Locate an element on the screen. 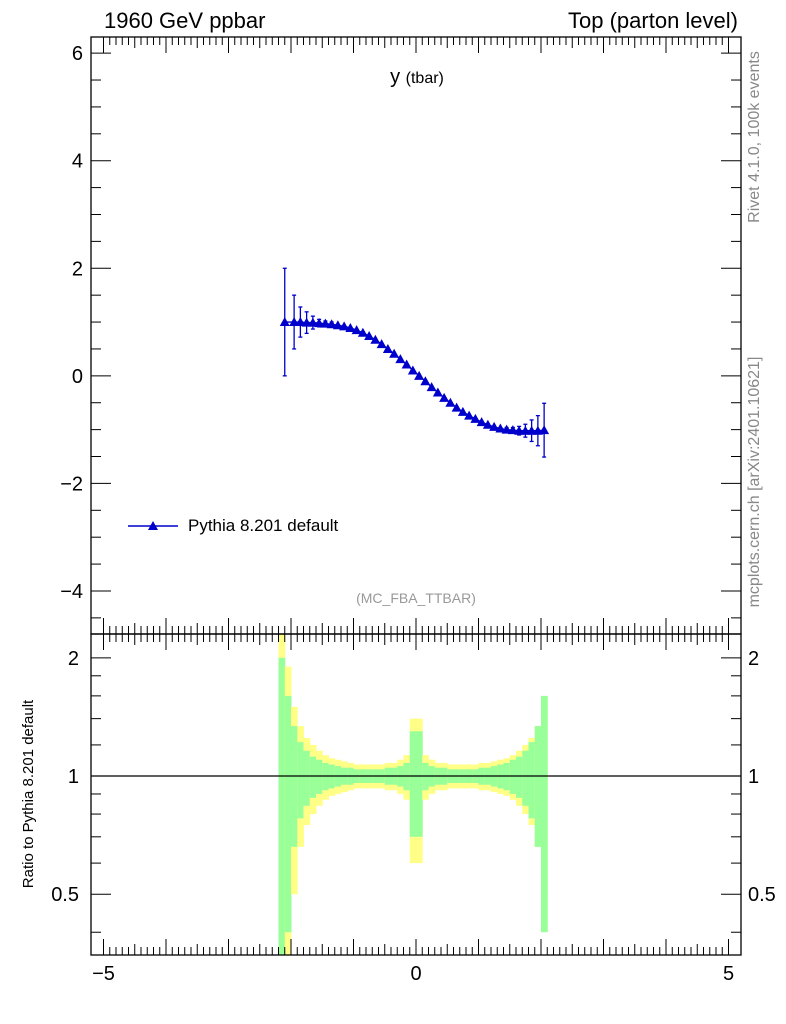 Image resolution: width=786 pixels, height=1024 pixels. y-tick-label-ratio: 1 is located at coordinates (73, 777).